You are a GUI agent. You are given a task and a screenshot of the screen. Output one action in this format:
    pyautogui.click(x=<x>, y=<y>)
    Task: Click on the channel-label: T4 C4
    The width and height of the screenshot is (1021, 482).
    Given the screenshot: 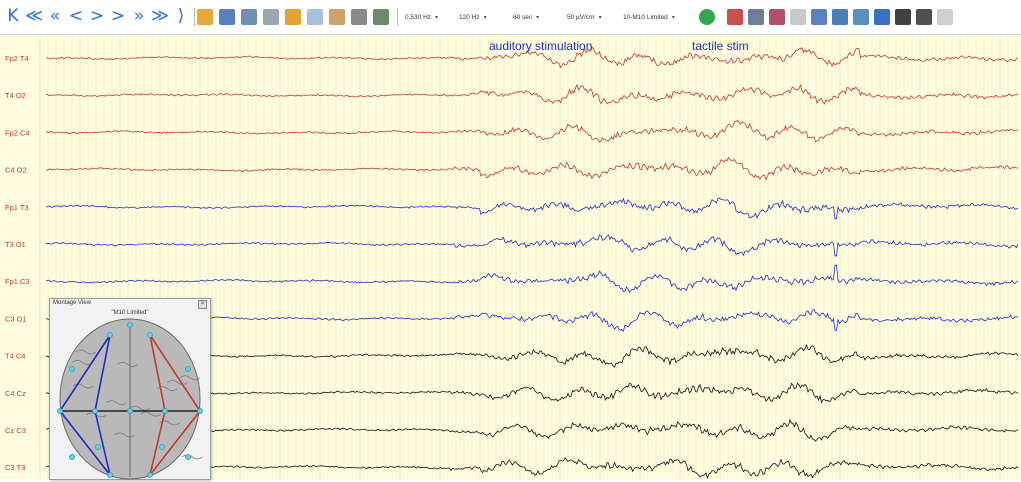 What is the action you would take?
    pyautogui.click(x=15, y=356)
    